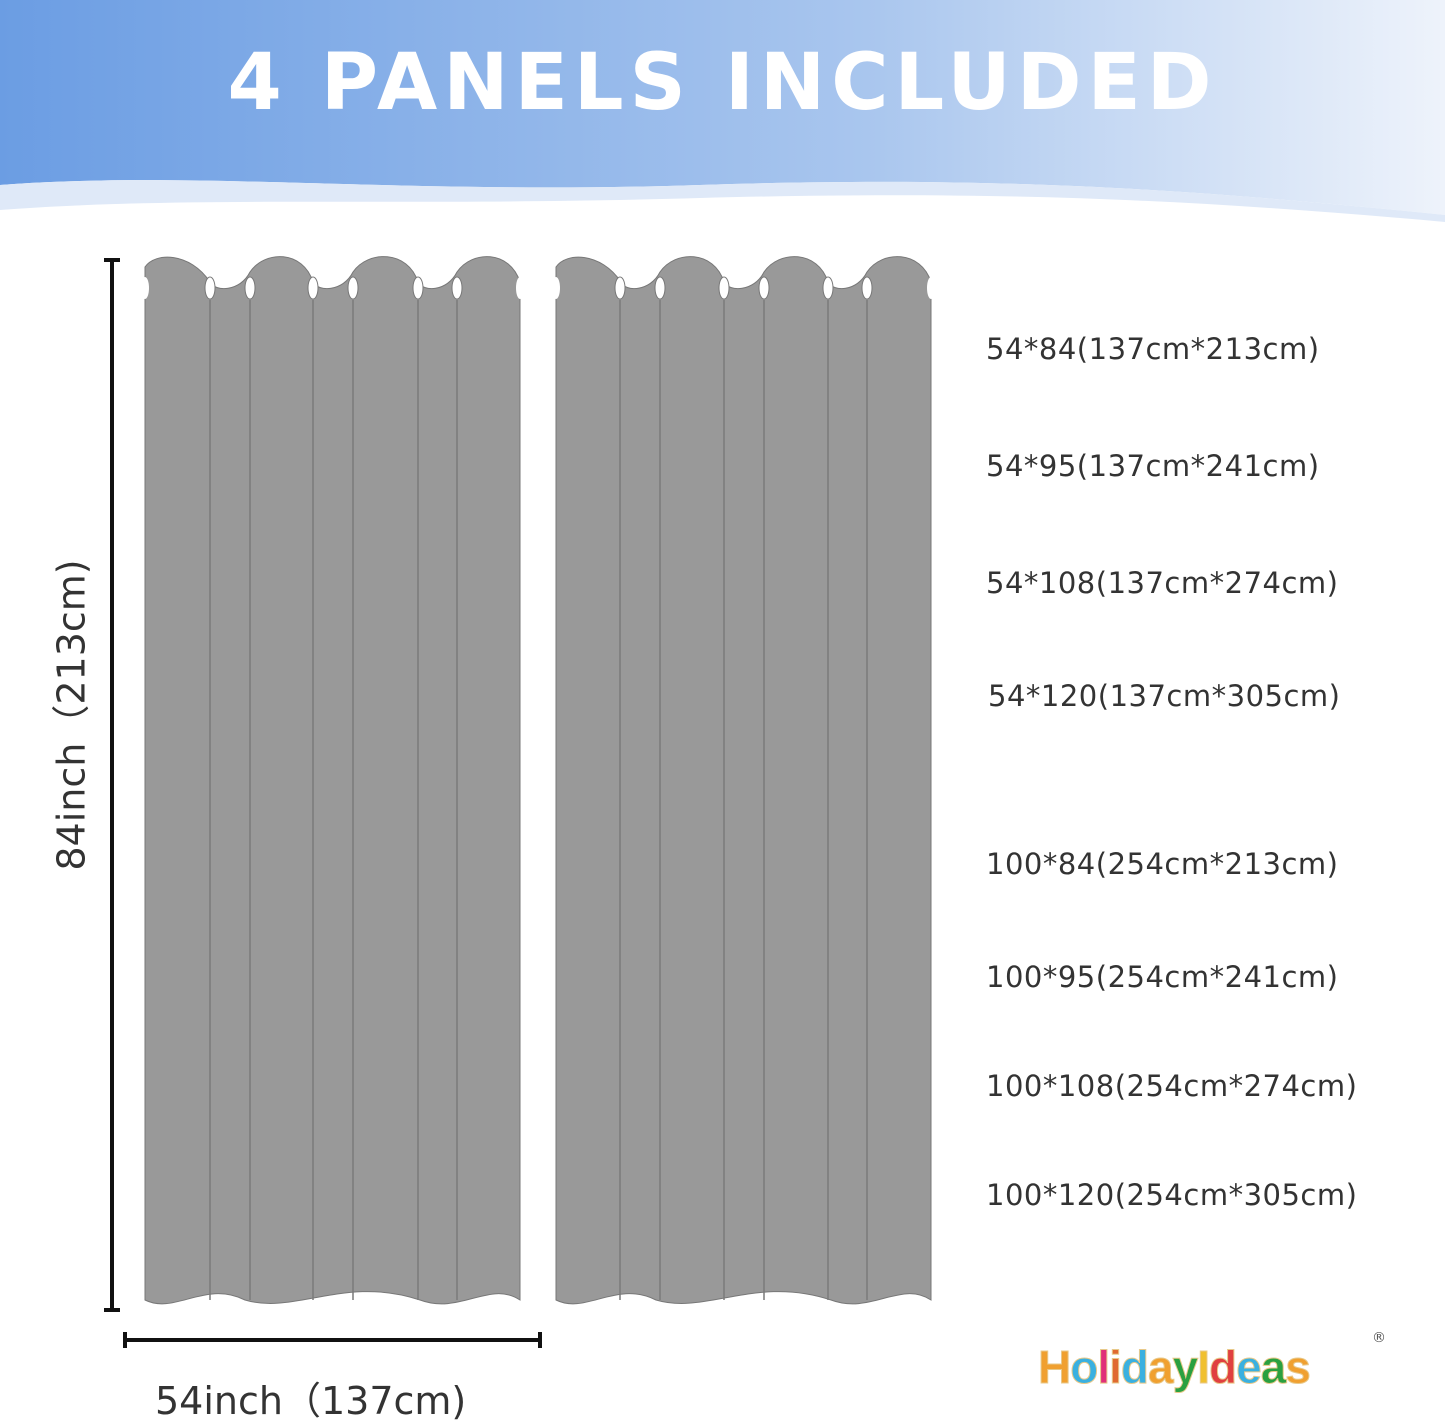  I want to click on width-dimension-label: 54inch（137cm), so click(311, 1401).